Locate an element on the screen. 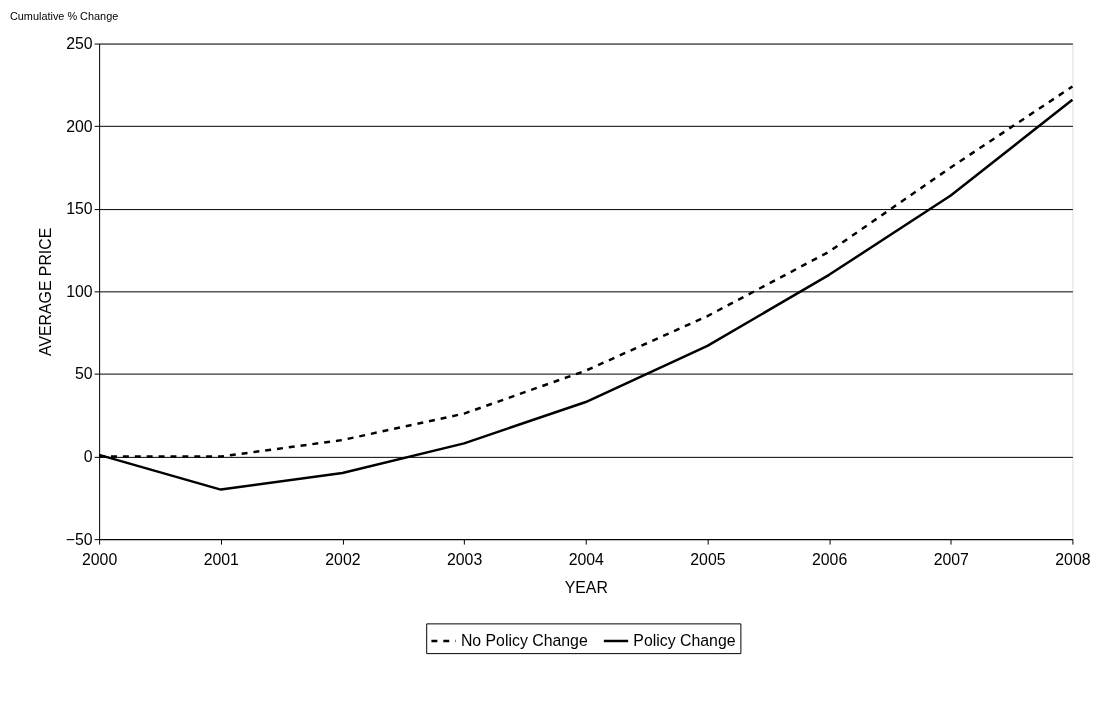  chart-title: Cumulative % Change is located at coordinates (64, 15).